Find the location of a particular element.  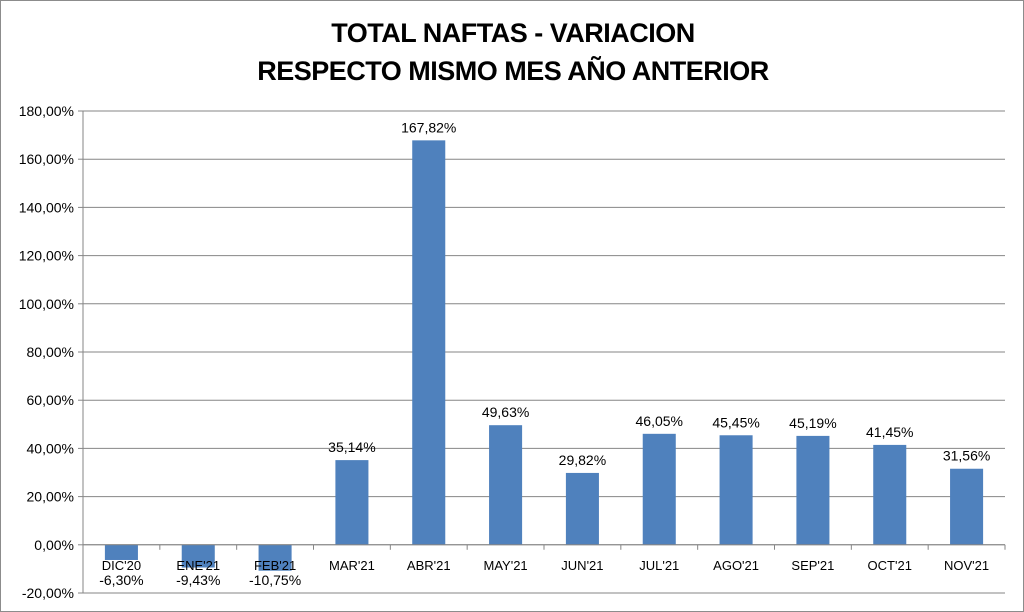

data-label: 46,05% is located at coordinates (659, 421).